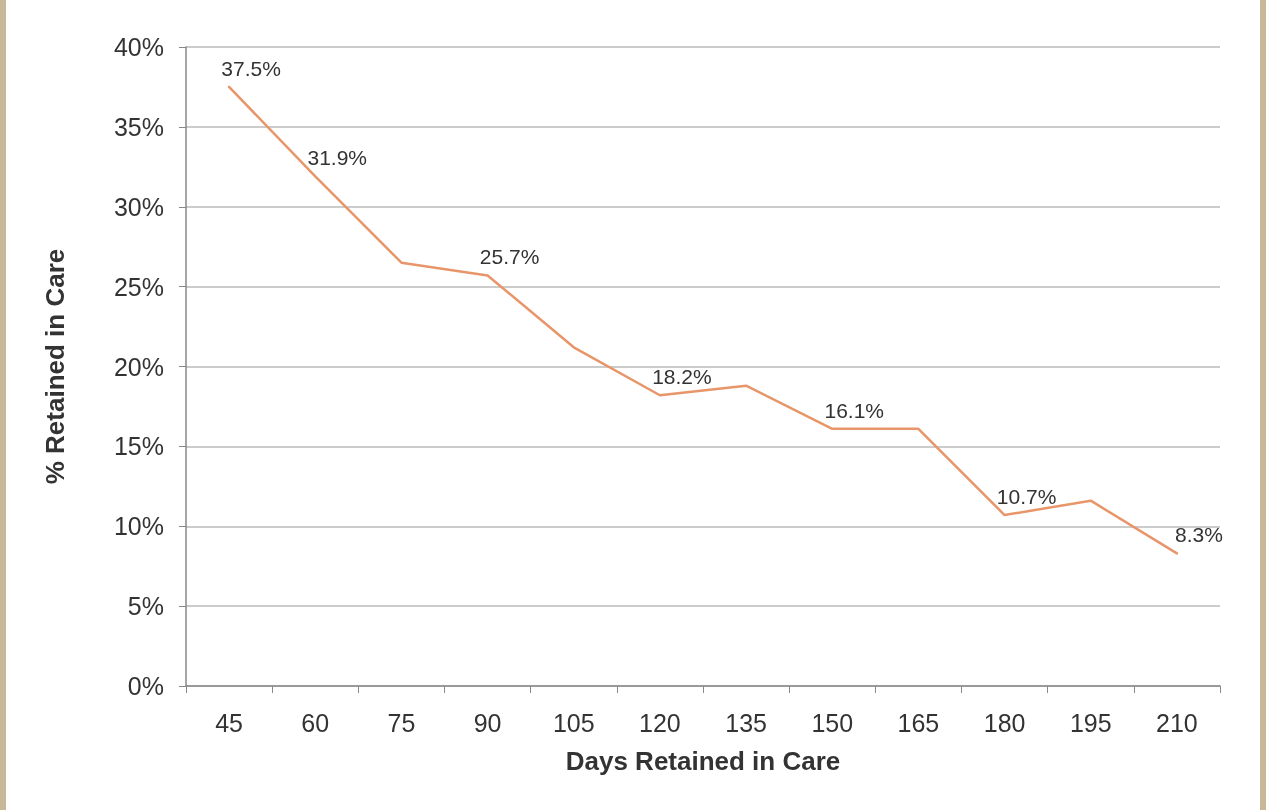  What do you see at coordinates (746, 722) in the screenshot?
I see `x-tick-label: 135` at bounding box center [746, 722].